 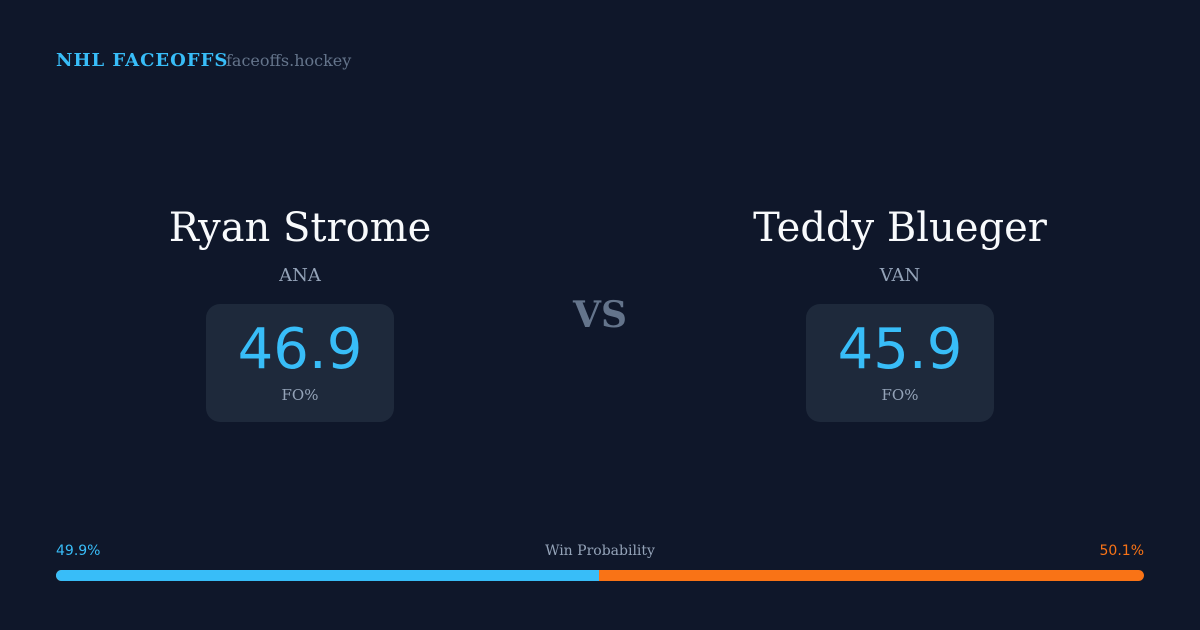 What do you see at coordinates (327, 575) in the screenshot?
I see `win-prob-fill` at bounding box center [327, 575].